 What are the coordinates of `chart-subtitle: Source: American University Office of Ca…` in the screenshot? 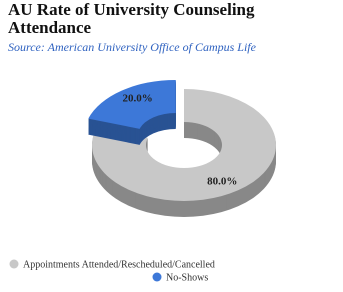 It's located at (132, 47).